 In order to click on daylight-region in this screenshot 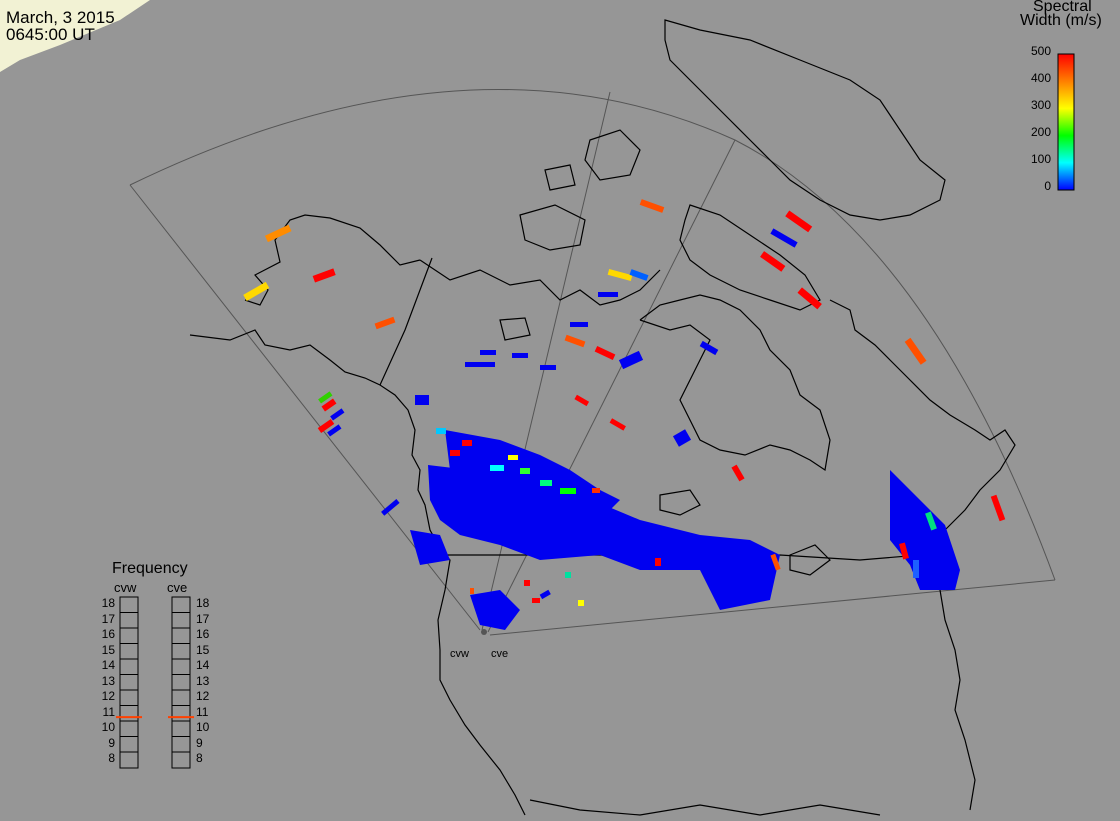, I will do `click(75, 36)`.